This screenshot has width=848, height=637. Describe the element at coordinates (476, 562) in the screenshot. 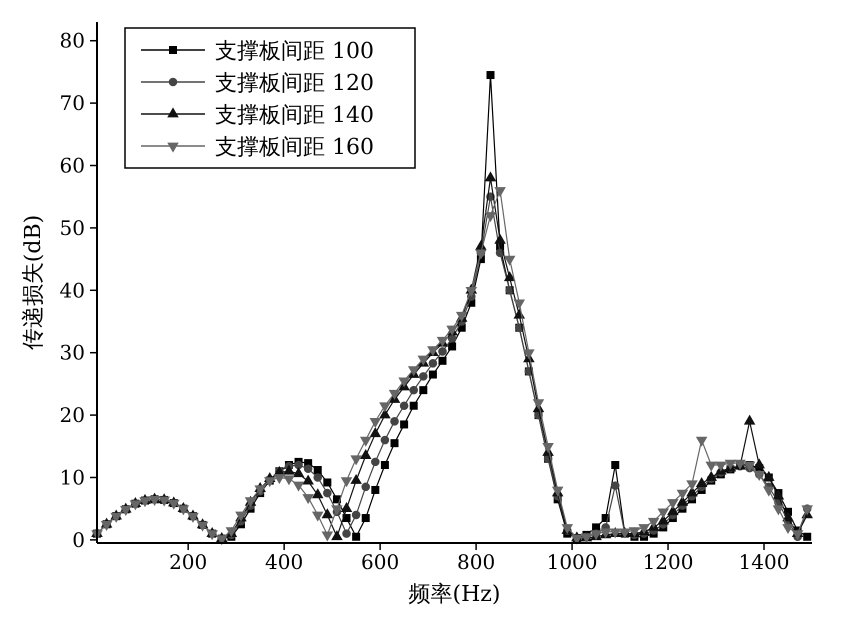

I see `x-tick-label: 800` at that location.